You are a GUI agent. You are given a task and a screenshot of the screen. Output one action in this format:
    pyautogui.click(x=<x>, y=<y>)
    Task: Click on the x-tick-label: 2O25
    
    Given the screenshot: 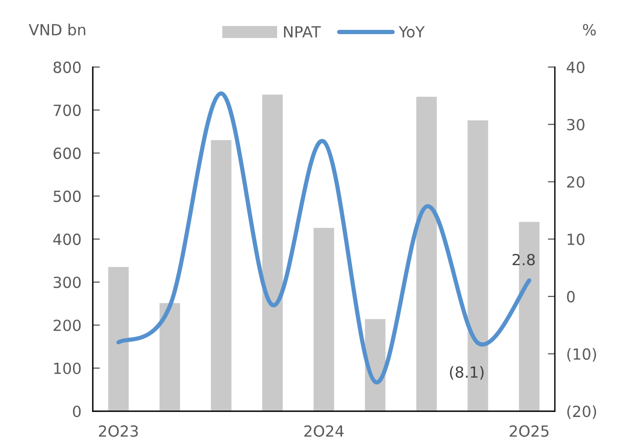 What is the action you would take?
    pyautogui.click(x=529, y=431)
    